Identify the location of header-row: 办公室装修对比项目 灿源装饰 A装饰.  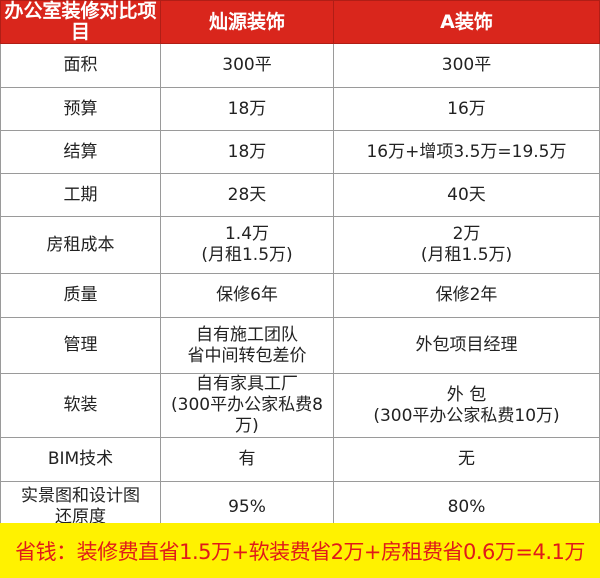
(300, 22).